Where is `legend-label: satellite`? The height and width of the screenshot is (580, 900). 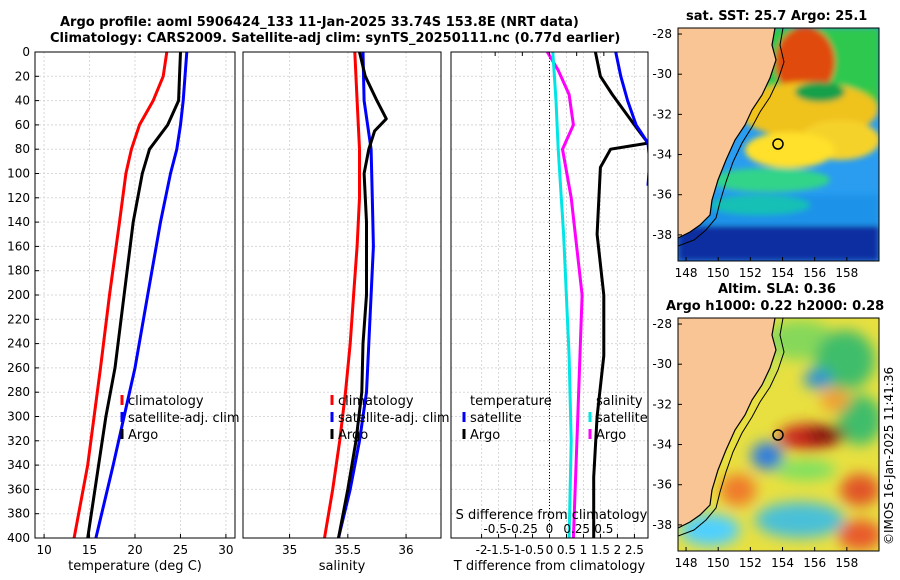
legend-label: satellite is located at coordinates (622, 418).